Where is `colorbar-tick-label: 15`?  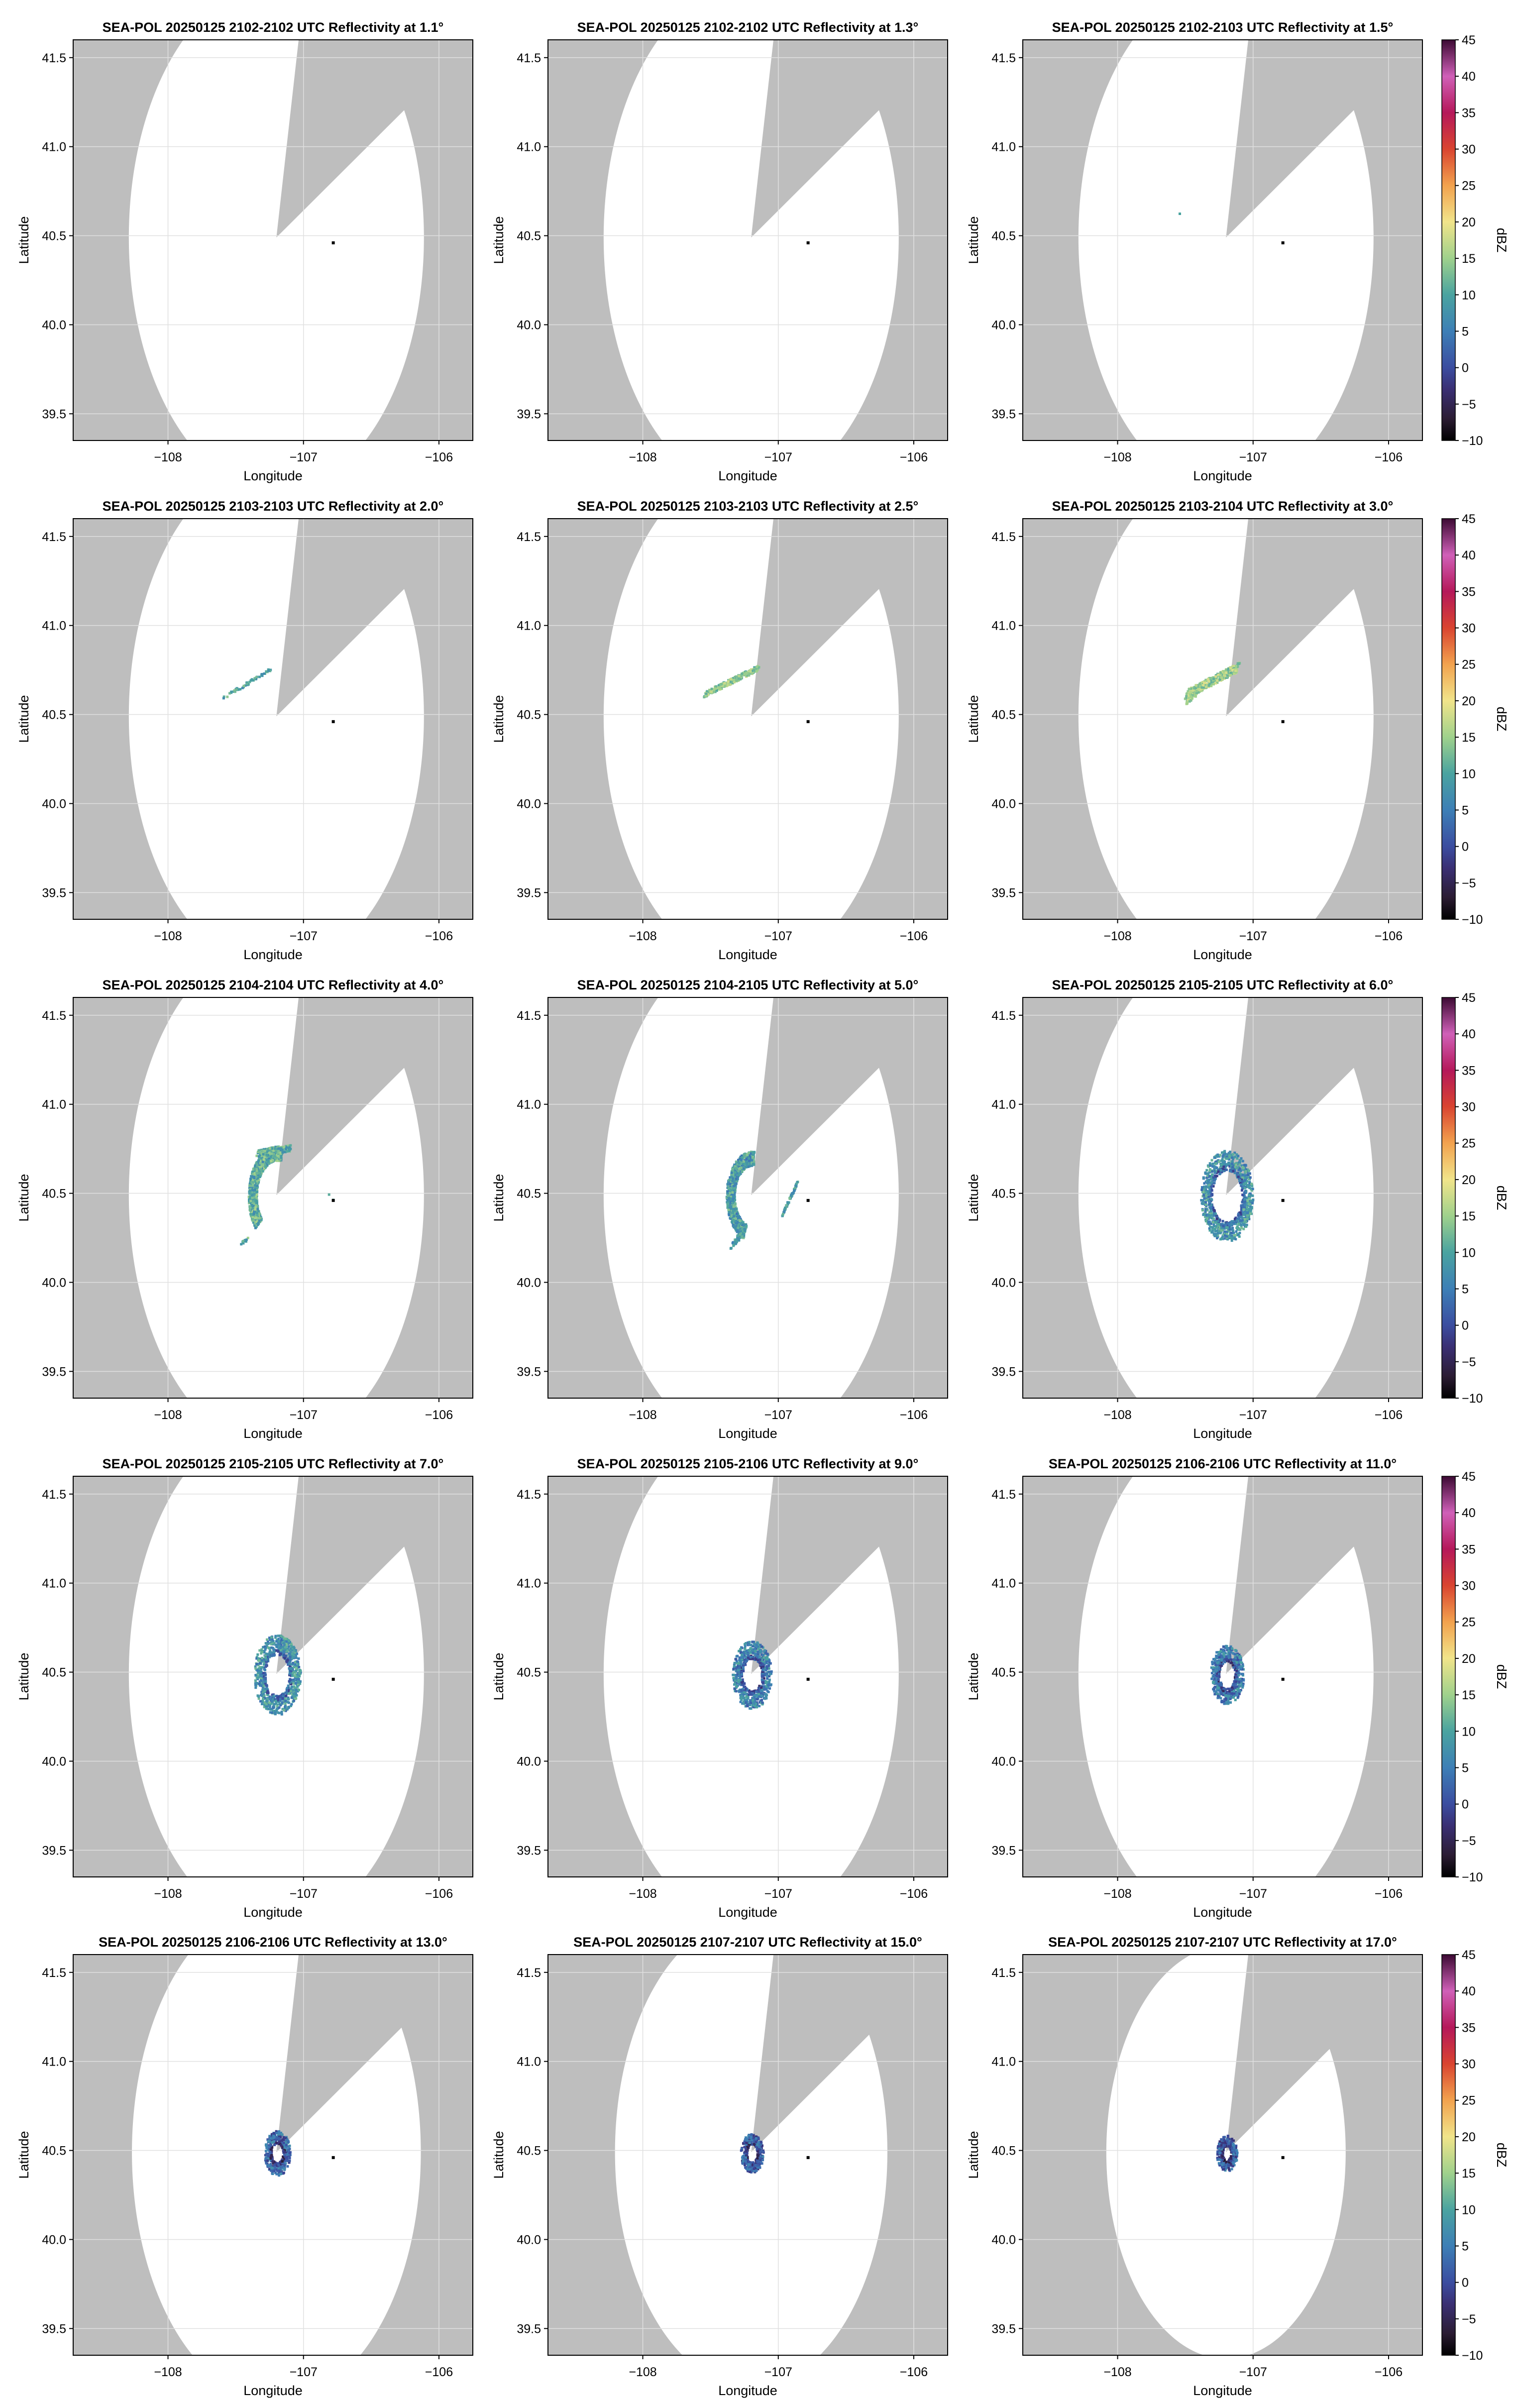
colorbar-tick-label: 15 is located at coordinates (1469, 1216).